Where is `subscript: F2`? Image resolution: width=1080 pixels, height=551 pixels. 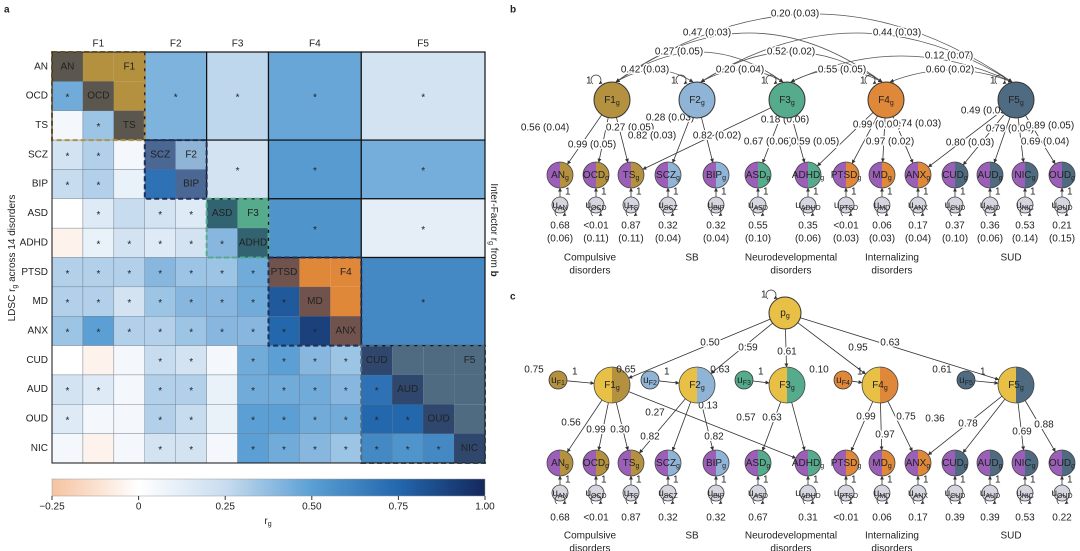
subscript: F2 is located at coordinates (653, 383).